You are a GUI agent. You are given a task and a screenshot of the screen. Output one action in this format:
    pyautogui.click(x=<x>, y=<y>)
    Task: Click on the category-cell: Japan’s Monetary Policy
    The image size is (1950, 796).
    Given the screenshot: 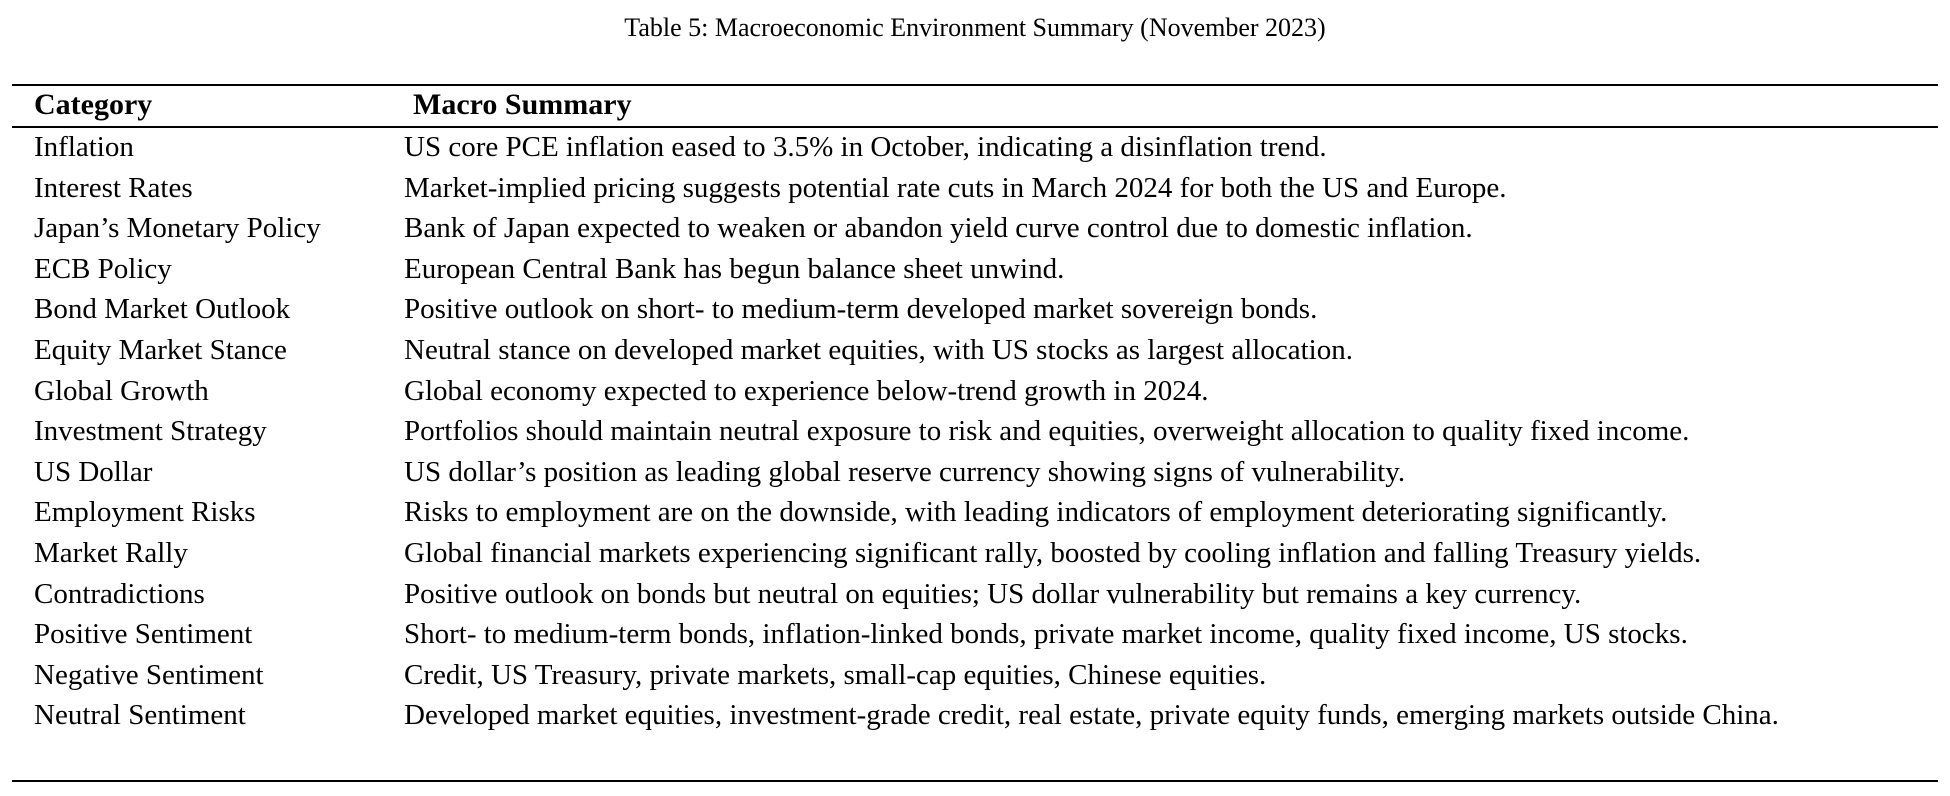 What is the action you would take?
    pyautogui.click(x=177, y=228)
    